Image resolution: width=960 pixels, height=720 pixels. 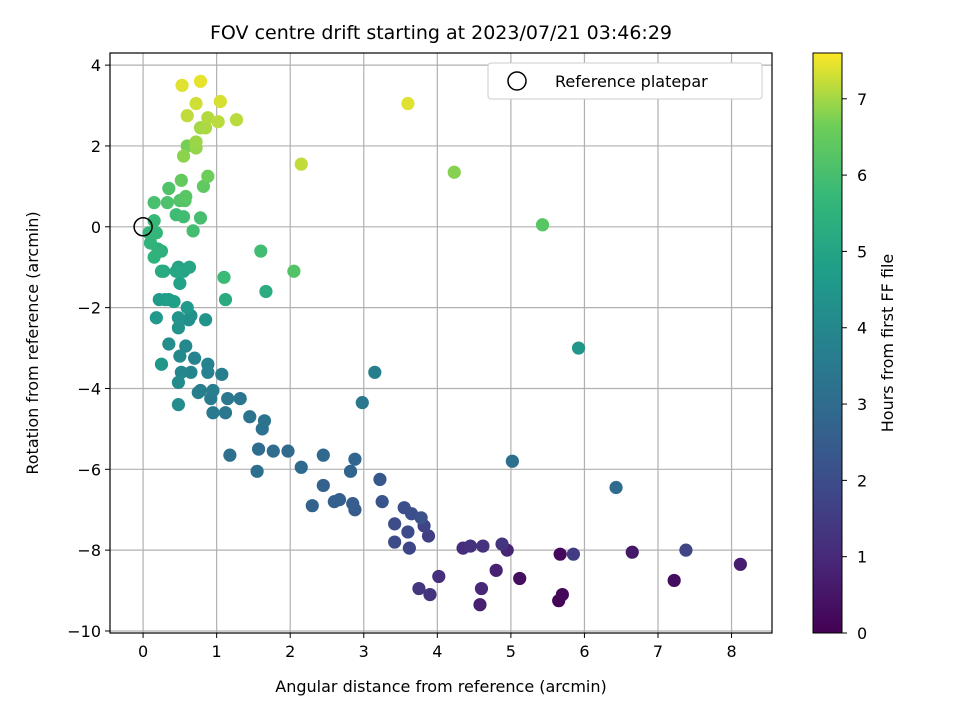 I want to click on y-tick-label: −8, so click(x=89, y=550).